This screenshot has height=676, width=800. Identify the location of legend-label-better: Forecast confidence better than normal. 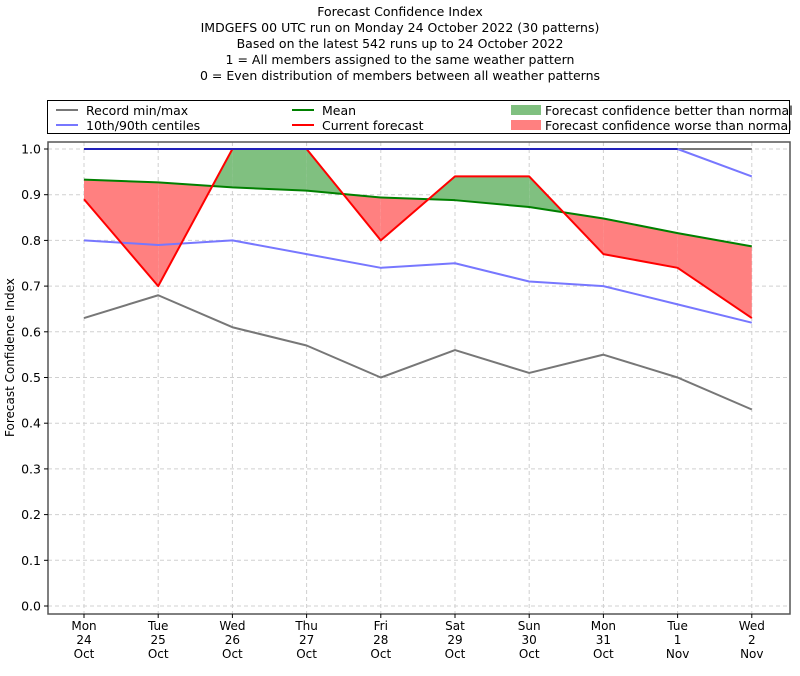
(669, 110).